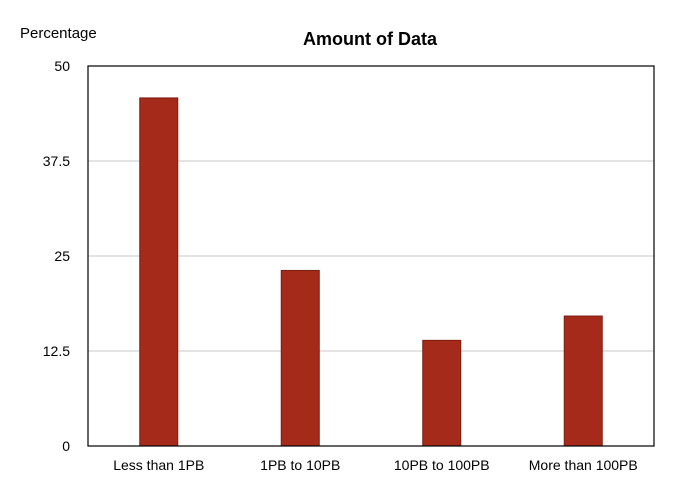  I want to click on chart-title: Amount of Data, so click(370, 39).